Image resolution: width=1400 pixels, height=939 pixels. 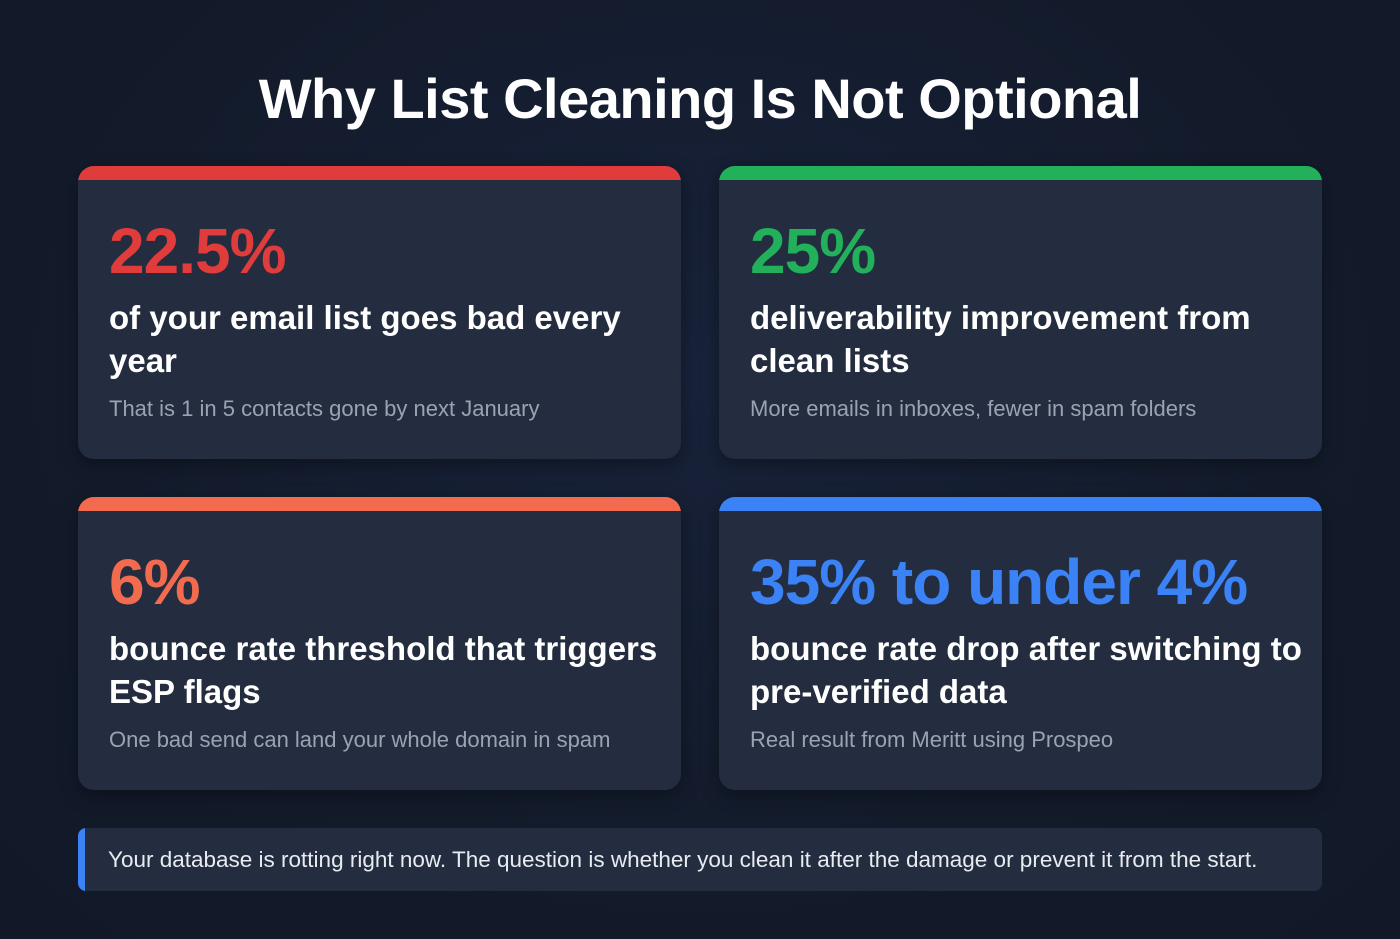 What do you see at coordinates (365, 339) in the screenshot?
I see `stat-headline: of your email list goes bad every year` at bounding box center [365, 339].